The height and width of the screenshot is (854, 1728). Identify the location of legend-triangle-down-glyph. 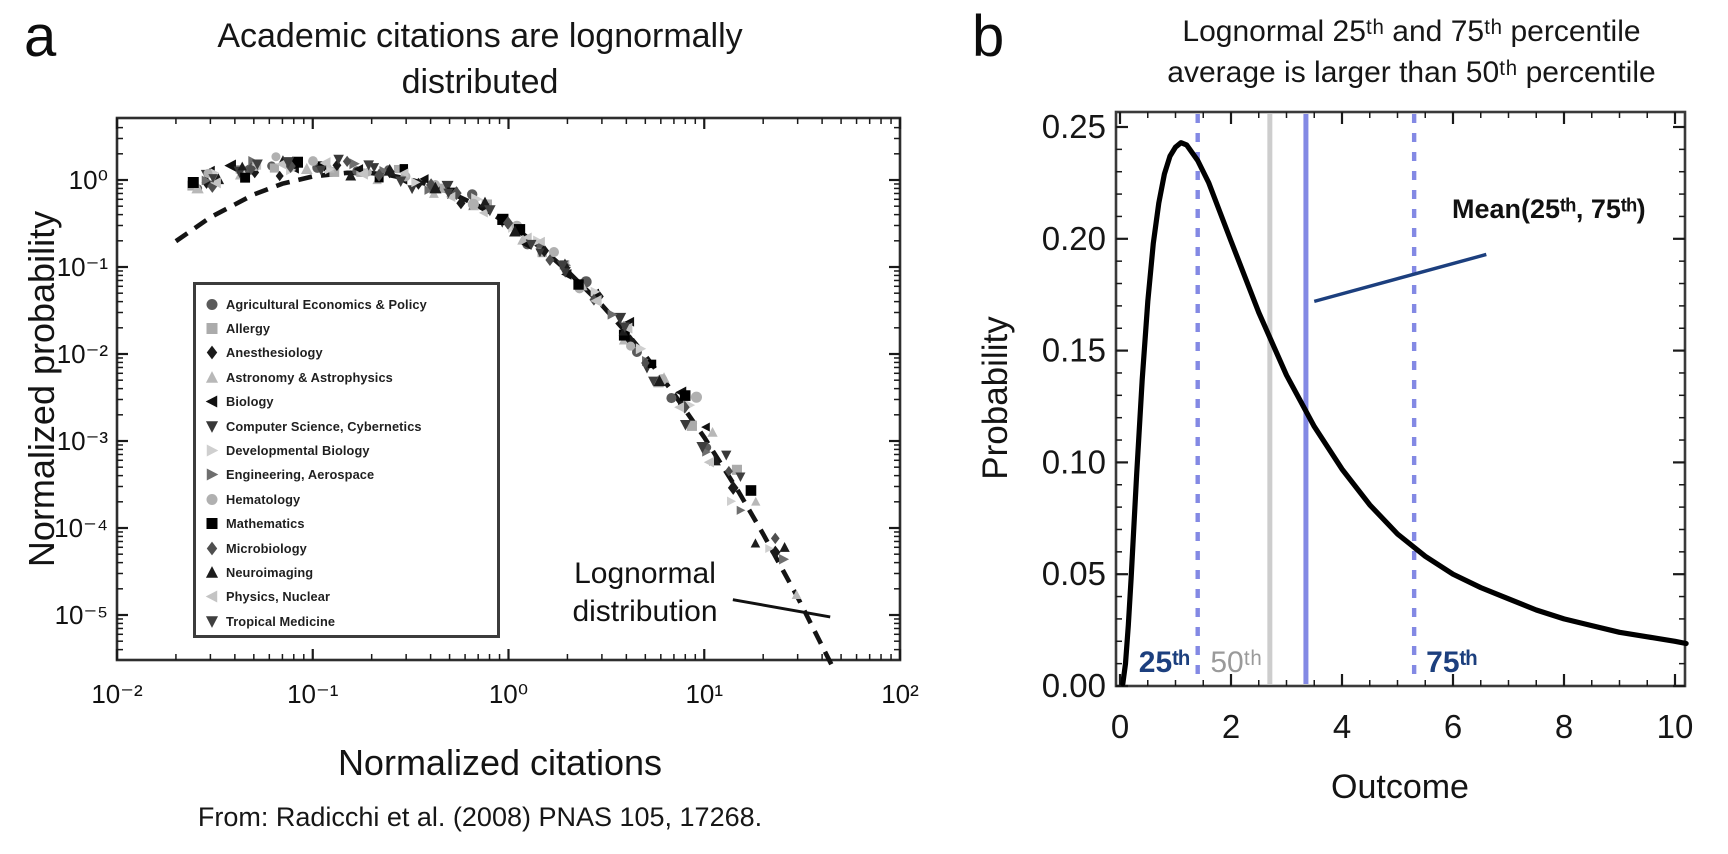
(212, 622).